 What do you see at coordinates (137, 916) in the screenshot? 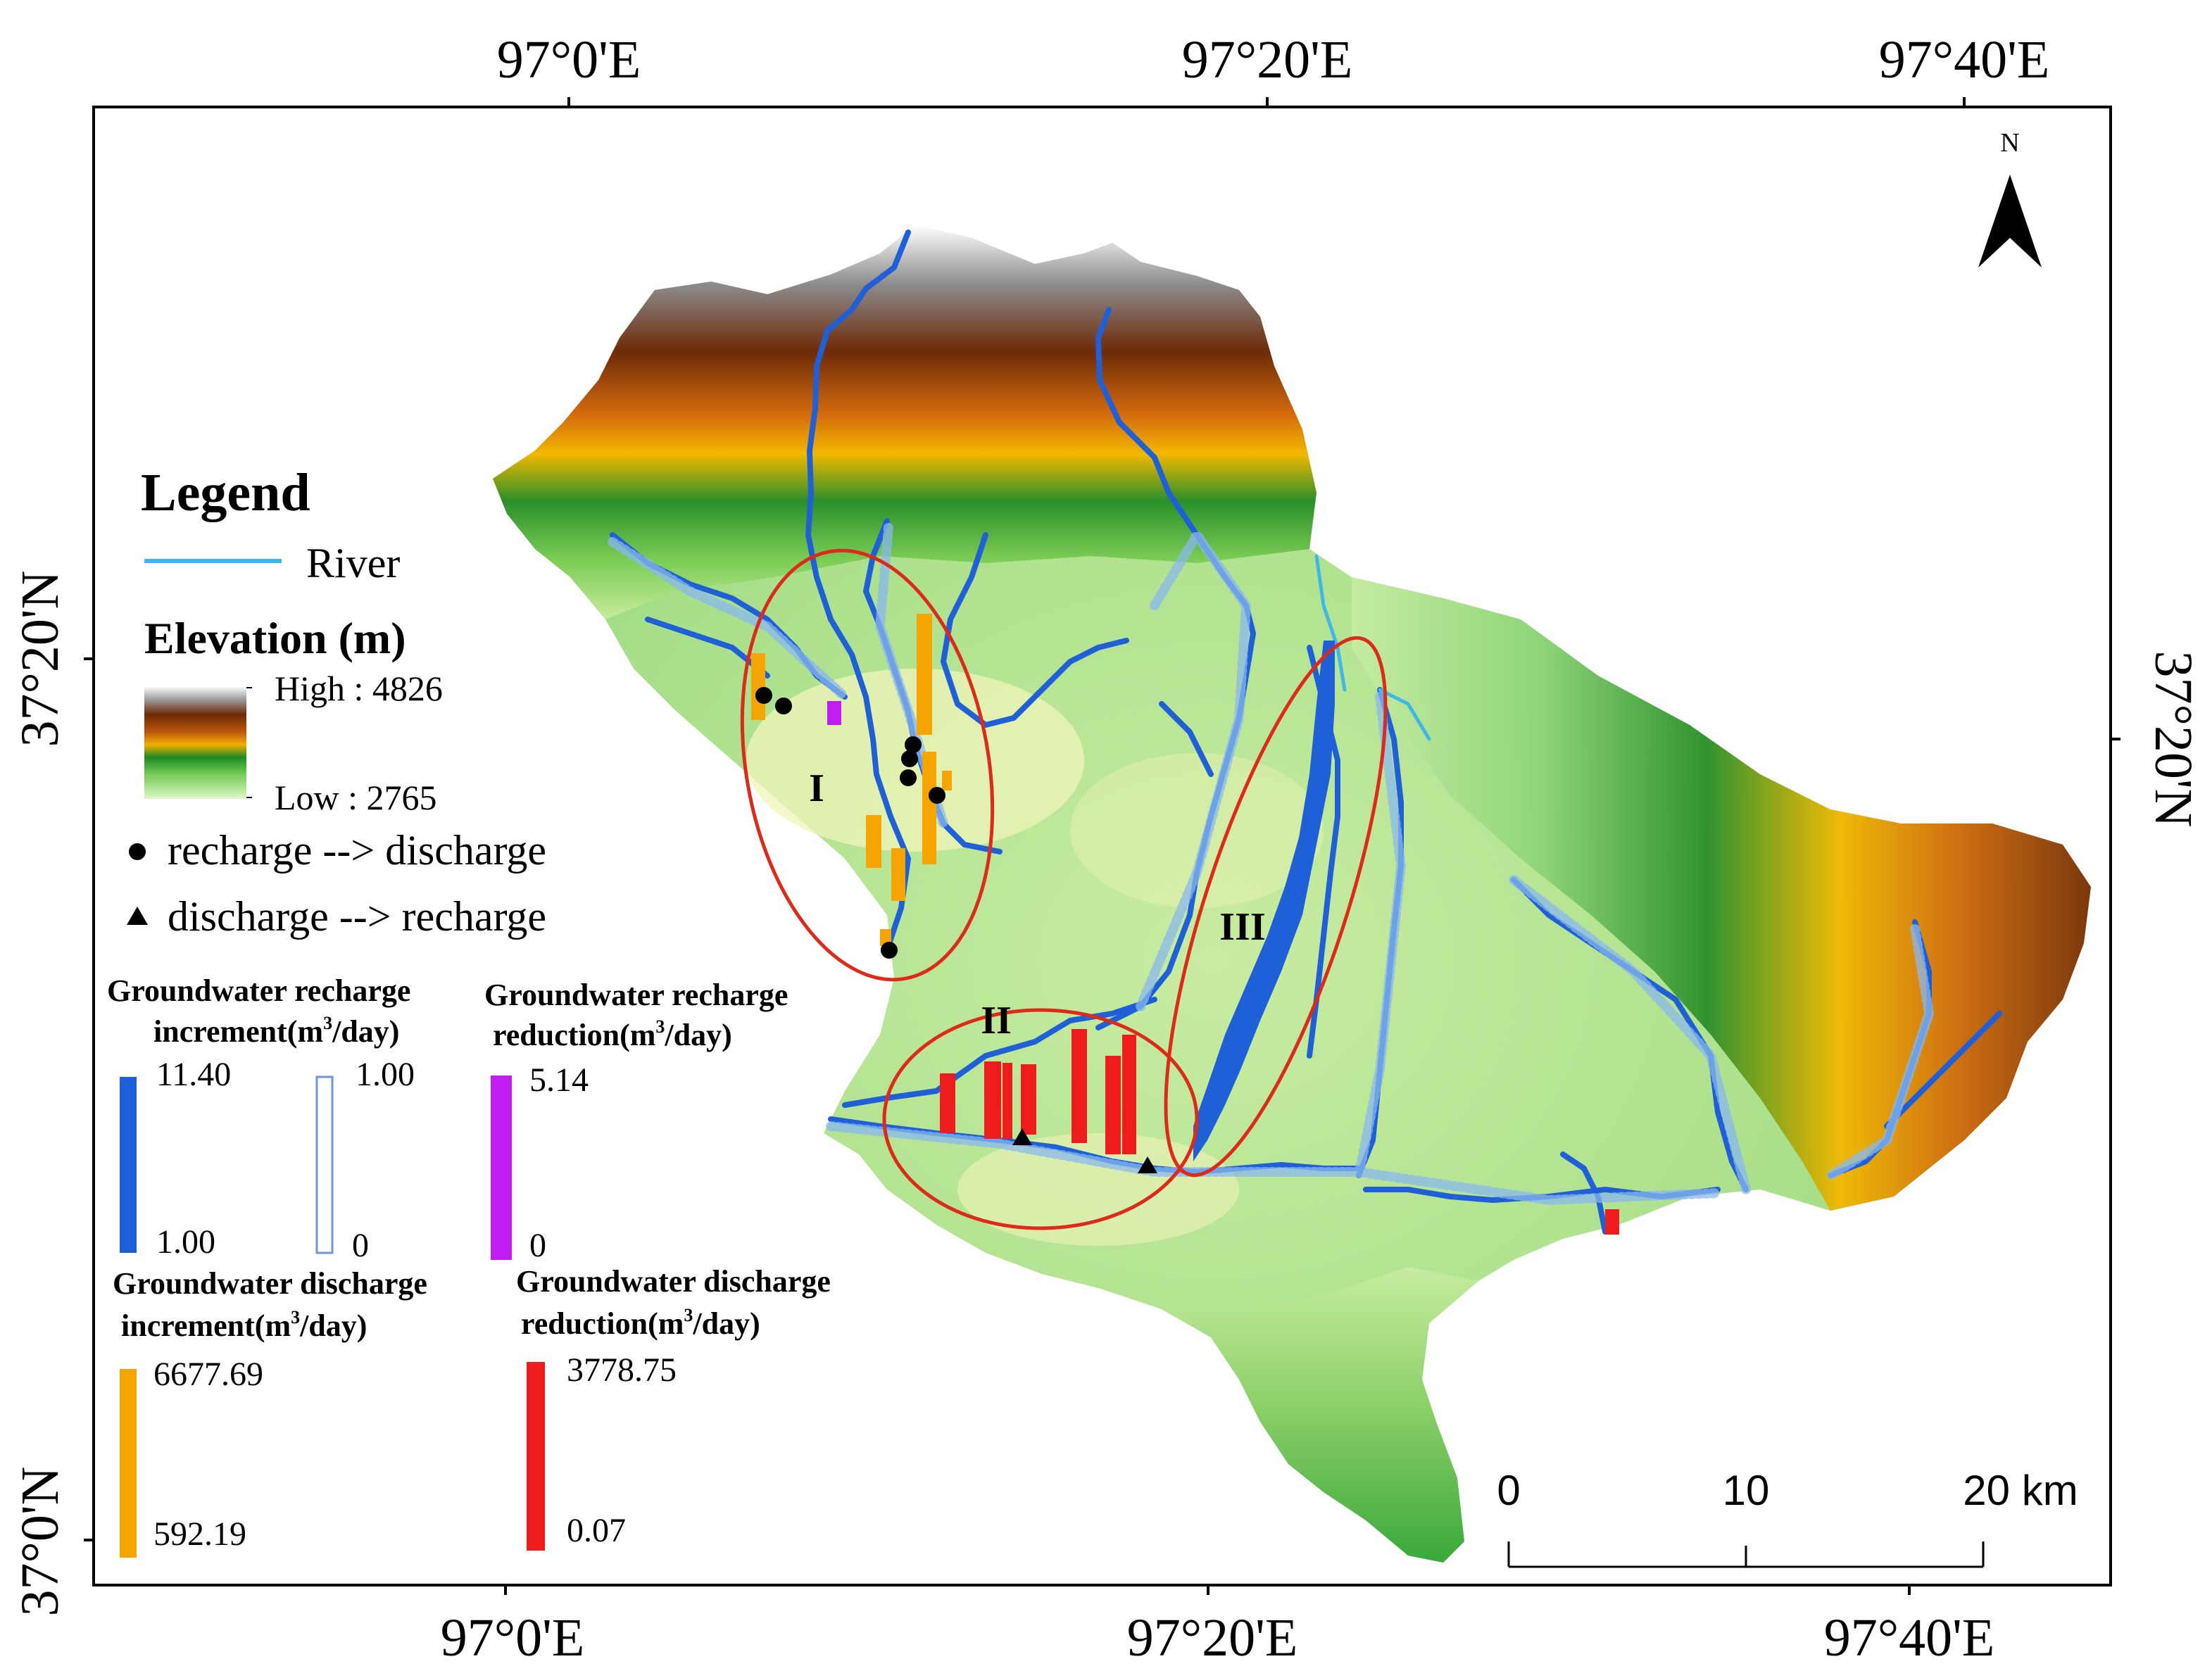
I see `discharge-to-recharge-legend-symbol` at bounding box center [137, 916].